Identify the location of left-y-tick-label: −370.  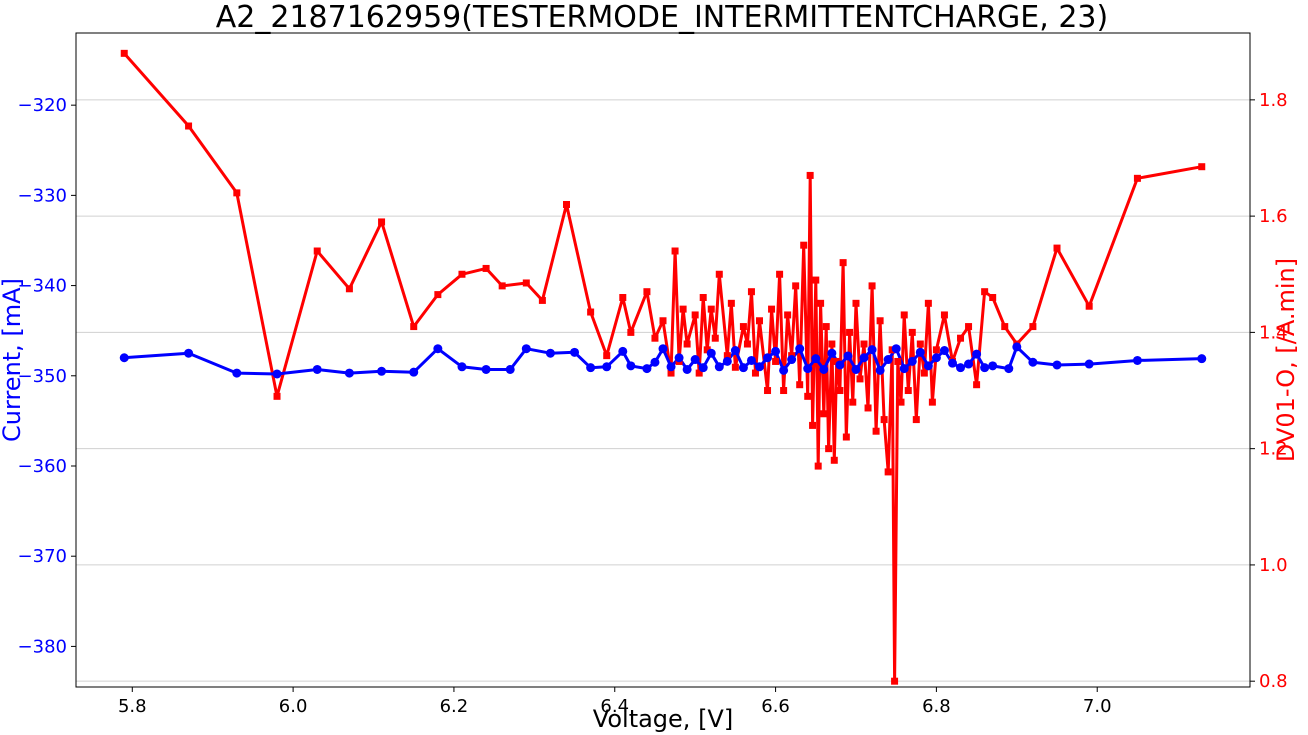
(42, 556).